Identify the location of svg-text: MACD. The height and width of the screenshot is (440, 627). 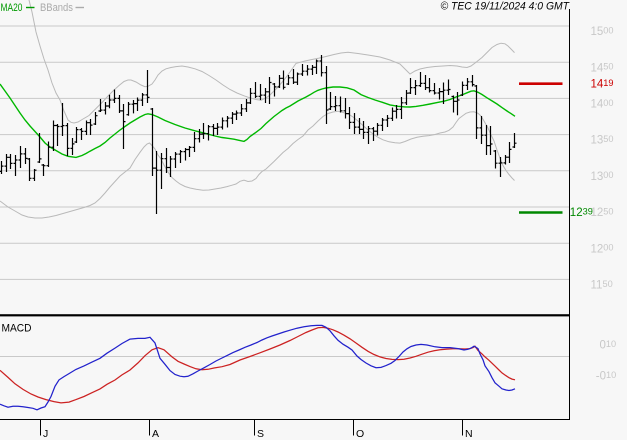
(17, 329).